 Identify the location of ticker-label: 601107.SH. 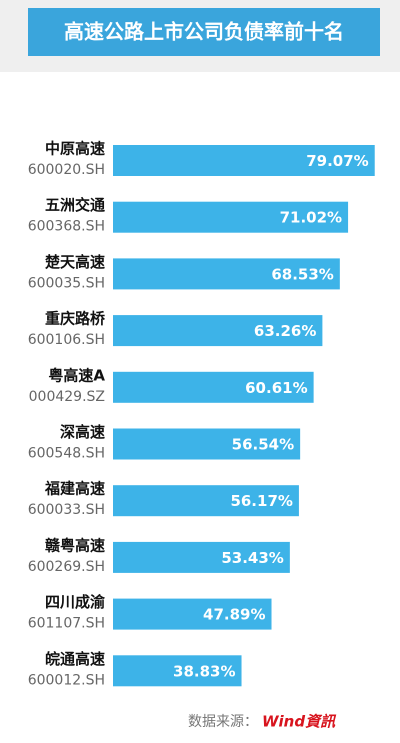
(66, 624).